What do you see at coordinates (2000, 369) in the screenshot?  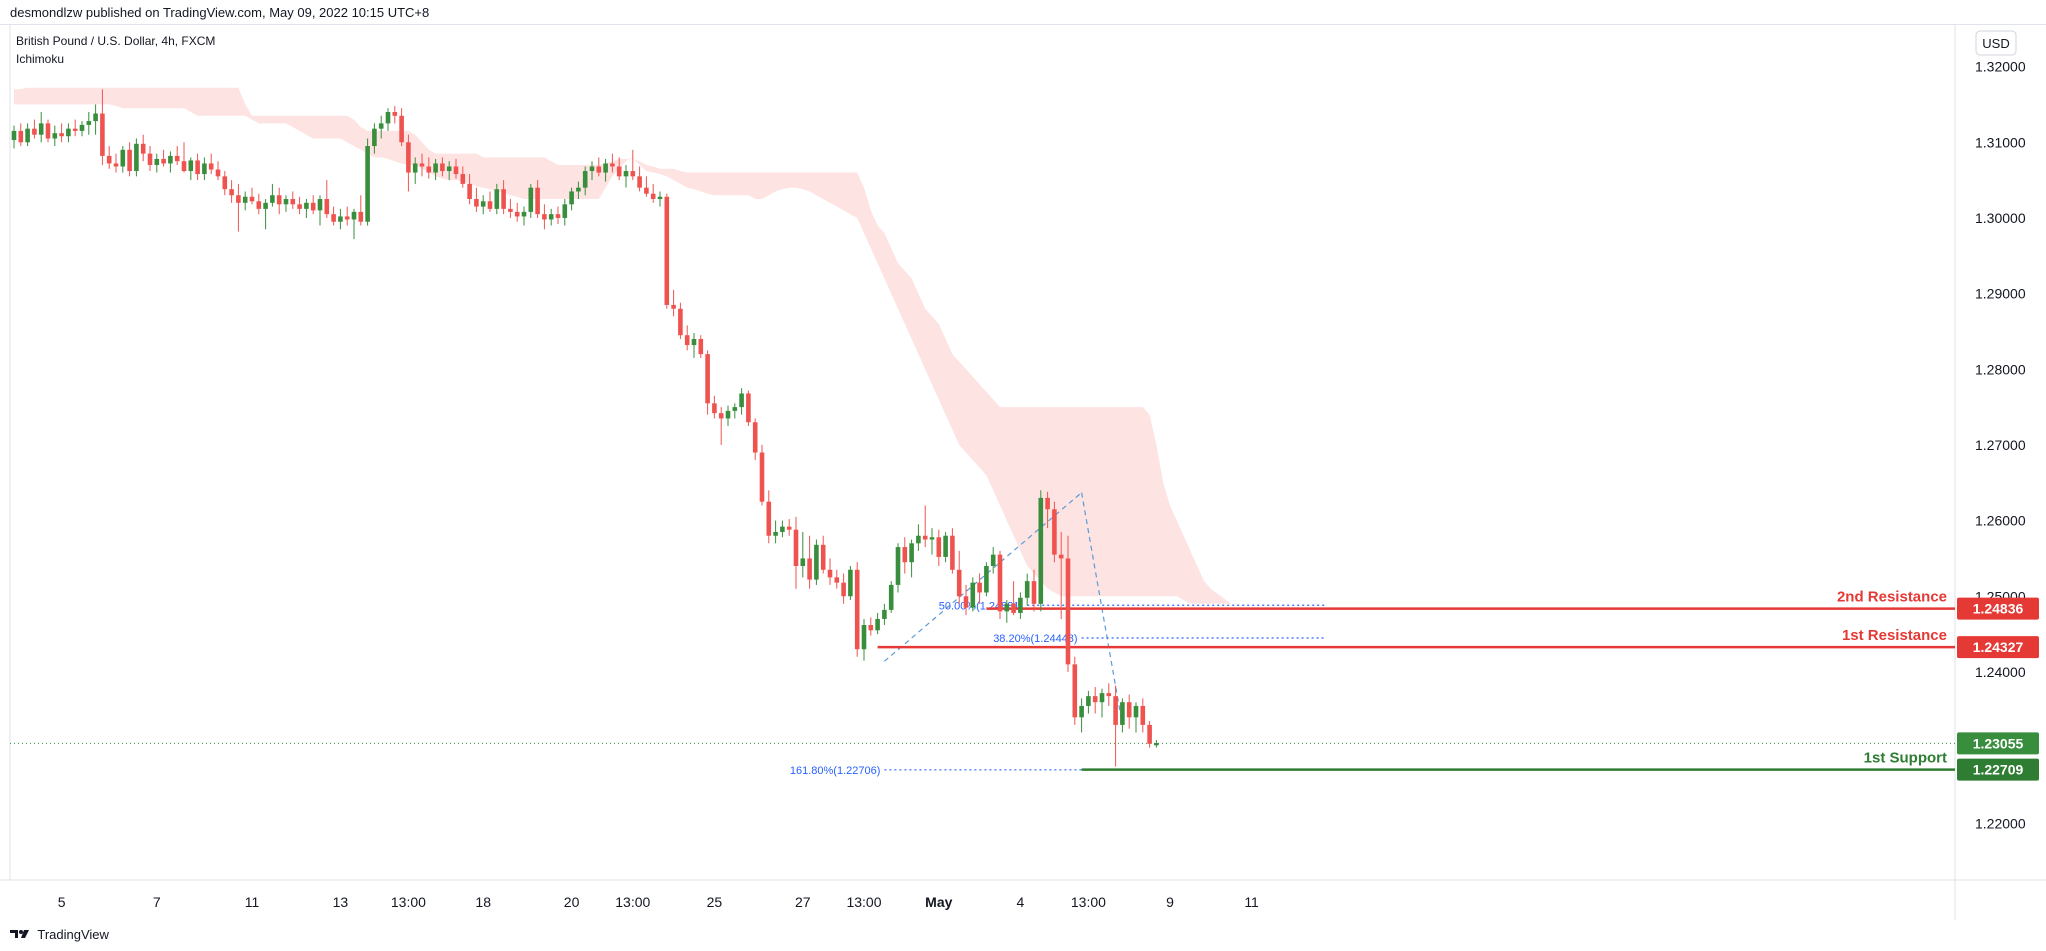 I see `price-tick-label: 1.28000` at bounding box center [2000, 369].